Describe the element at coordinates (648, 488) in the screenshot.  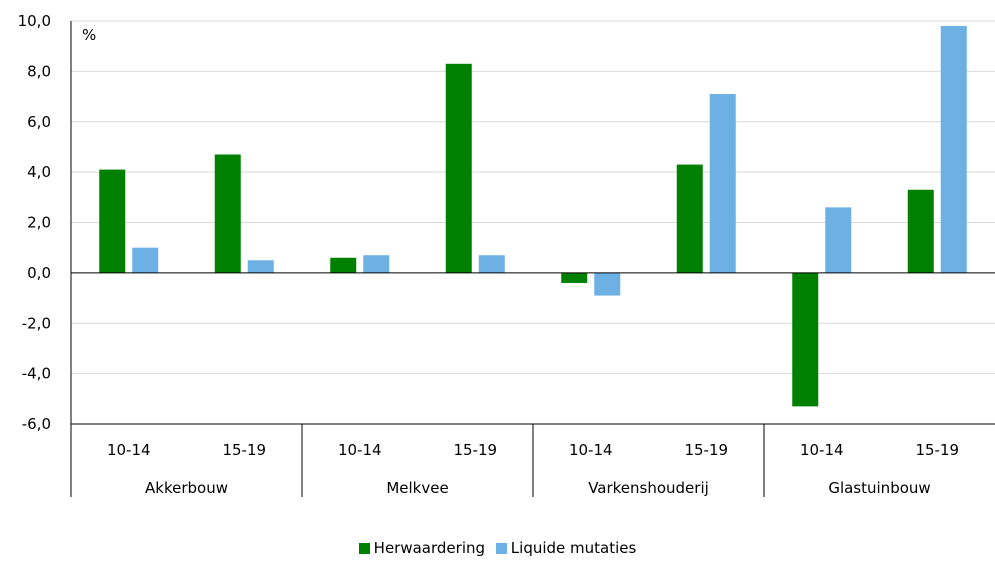
I see `group-label: Varkenshouderij` at that location.